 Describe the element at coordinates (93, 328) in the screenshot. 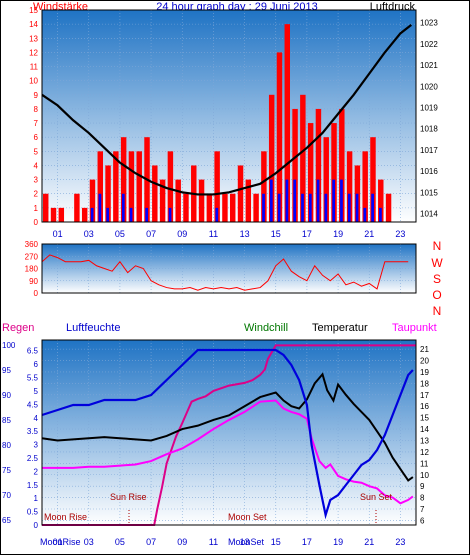

I see `legend-luftfeuchte: Luftfeuchte` at that location.